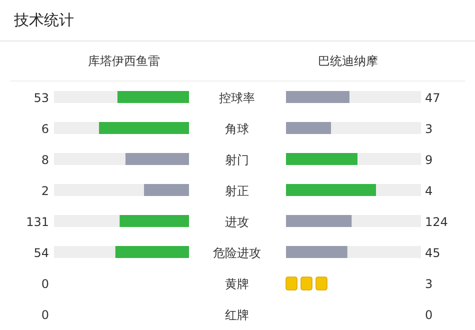 This screenshot has width=475, height=330. Describe the element at coordinates (432, 98) in the screenshot. I see `data-label: 47` at that location.